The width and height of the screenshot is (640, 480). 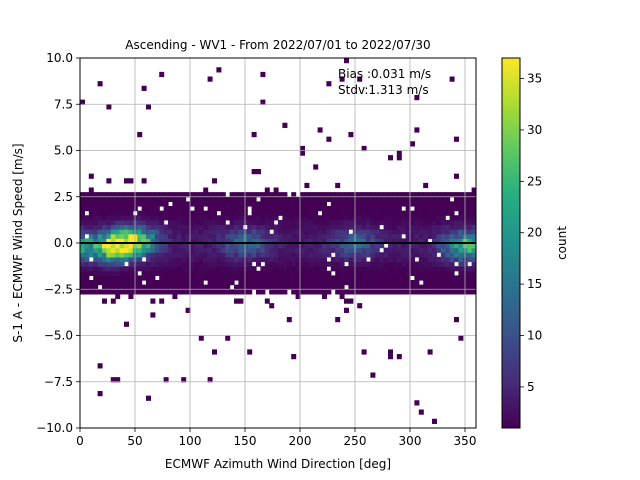 I want to click on y-tick-label: 5.0, so click(x=63, y=151).